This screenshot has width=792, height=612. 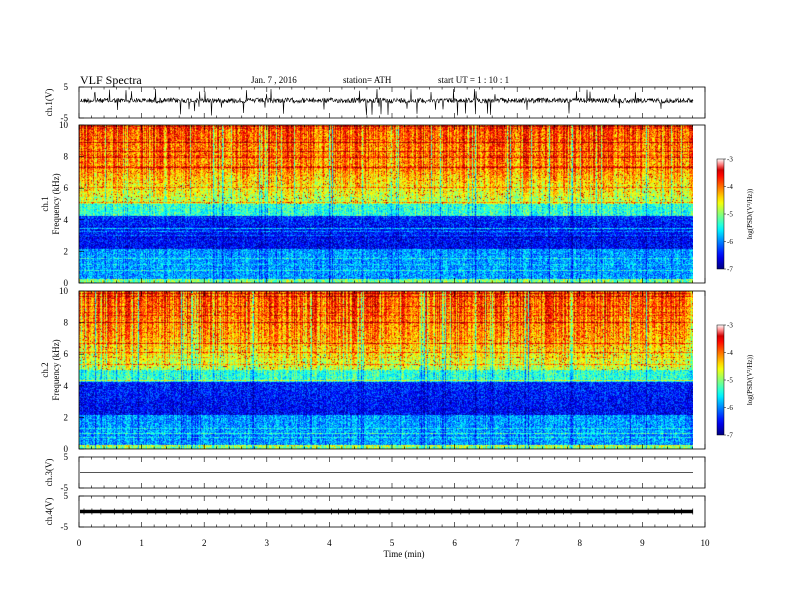 I want to click on ch1-colorbar: -3 -4 -5 -6 -7 log(PSD/(V²/Hz)), so click(x=735, y=215).